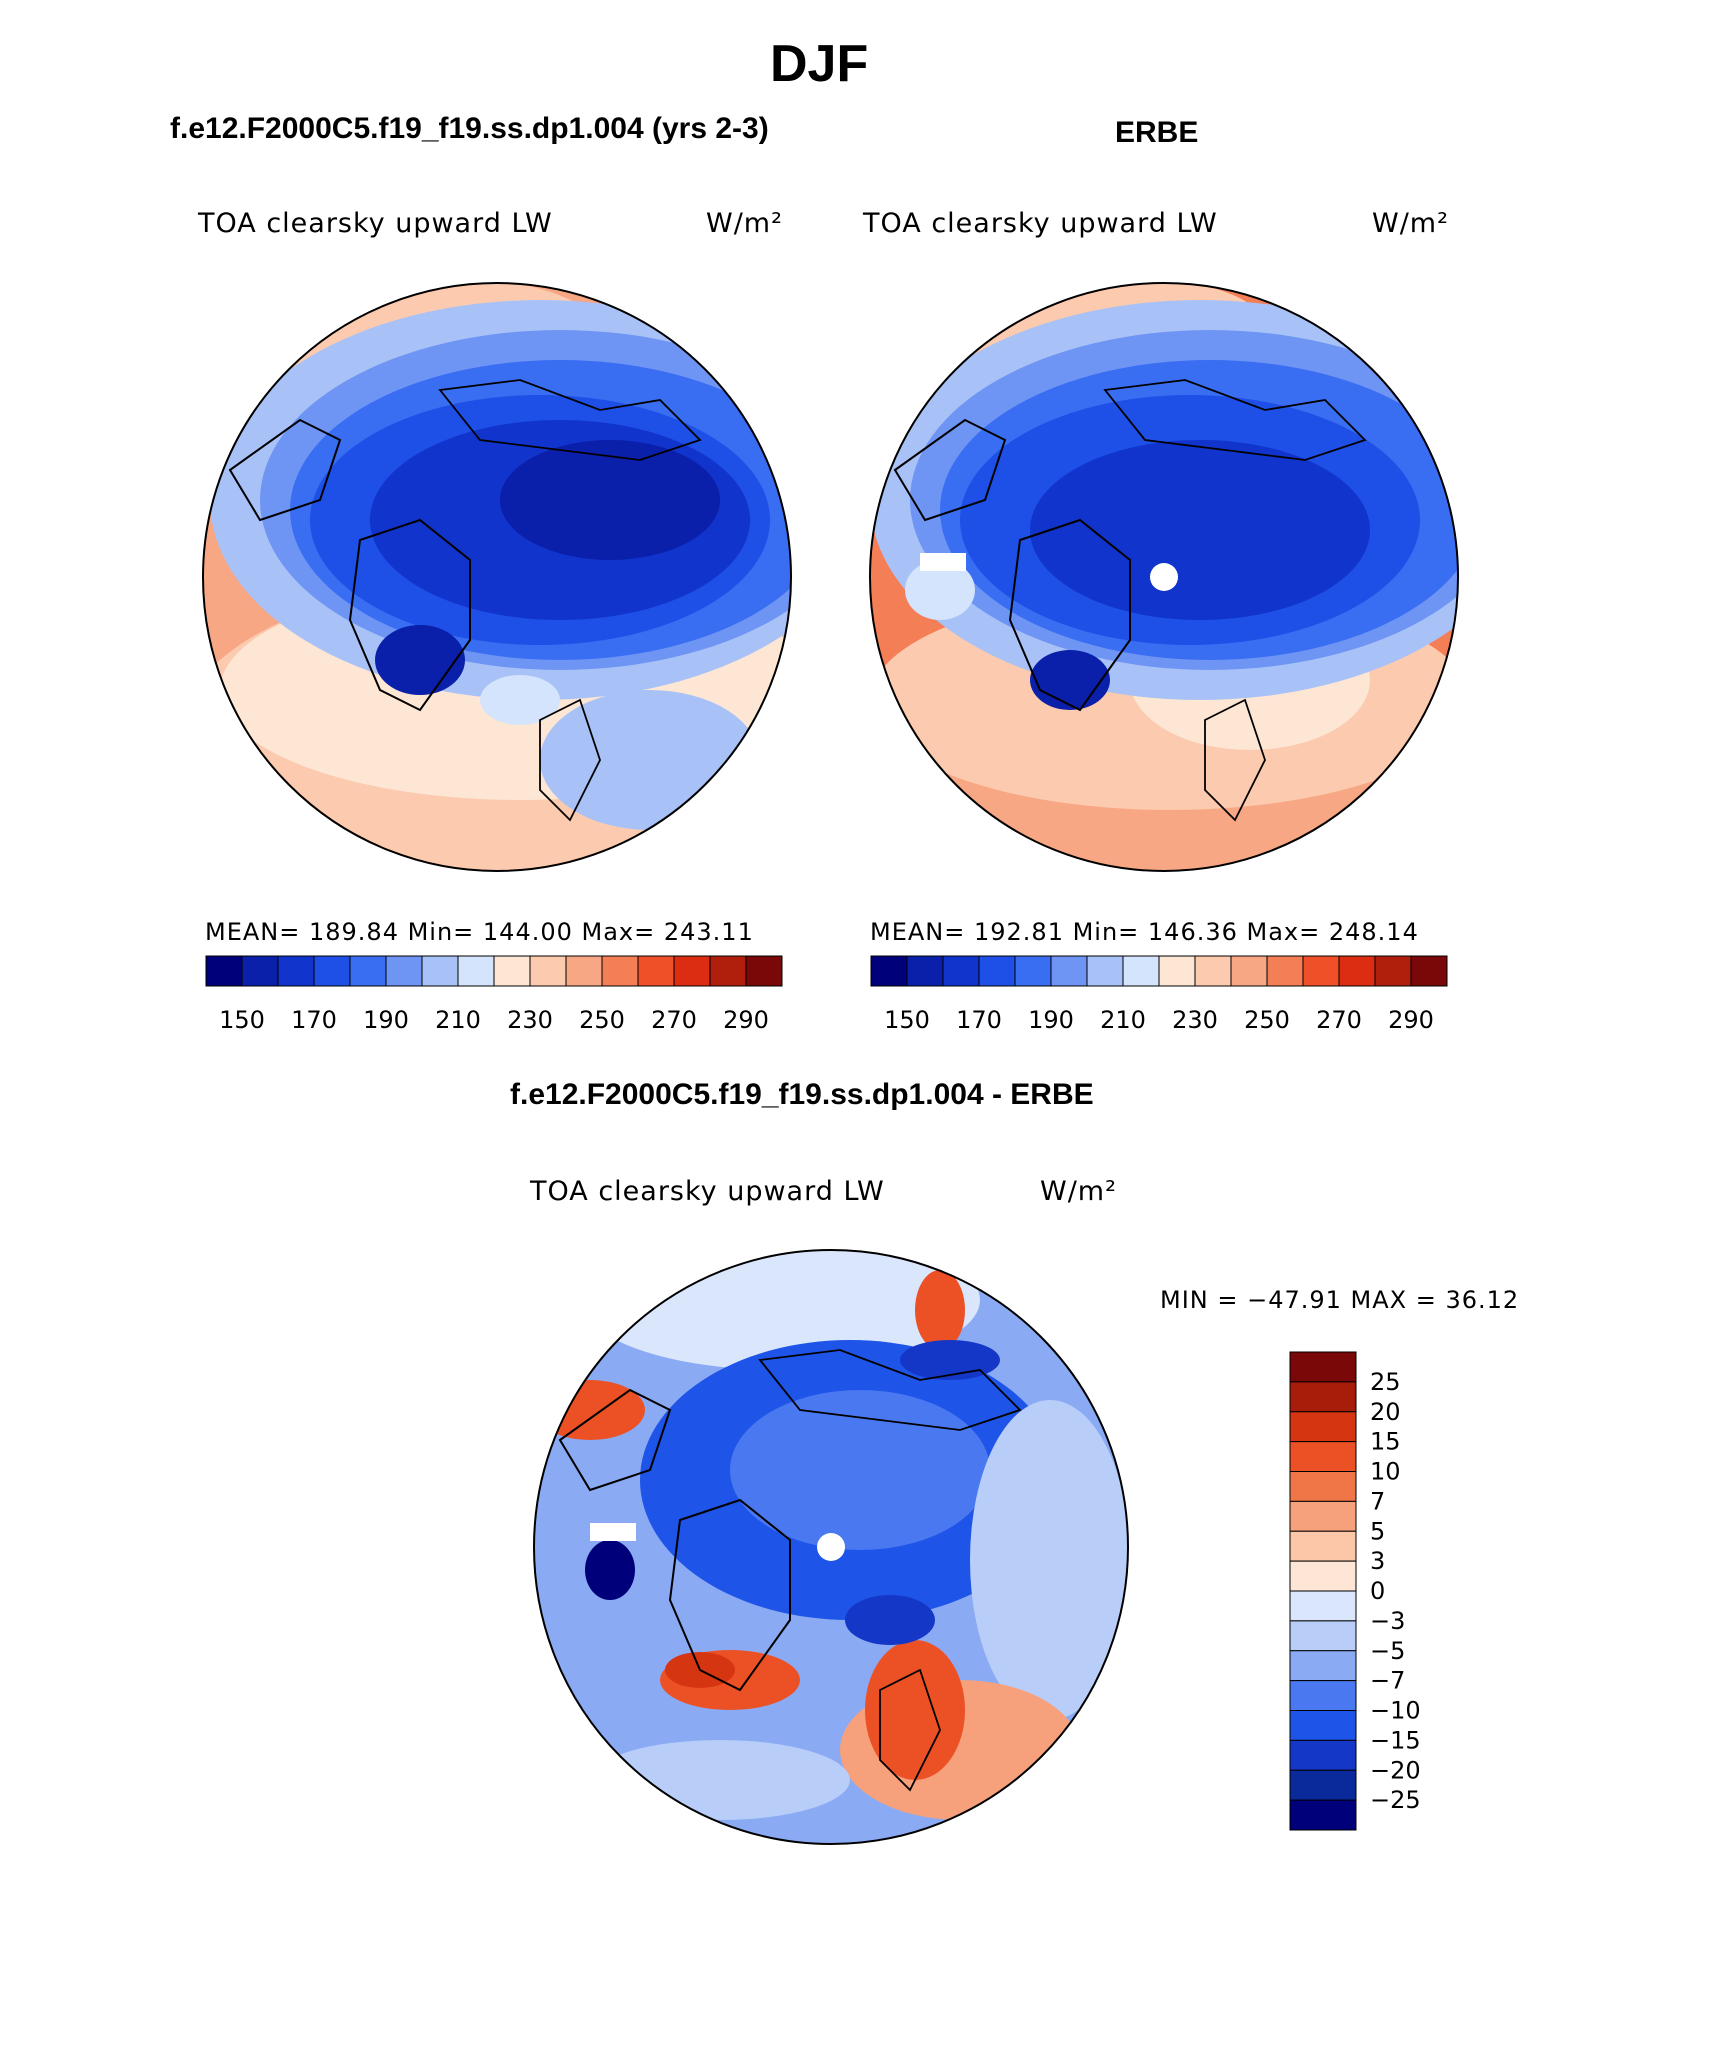 The width and height of the screenshot is (1710, 2061). I want to click on panel-3-pole-hole, so click(831, 1547).